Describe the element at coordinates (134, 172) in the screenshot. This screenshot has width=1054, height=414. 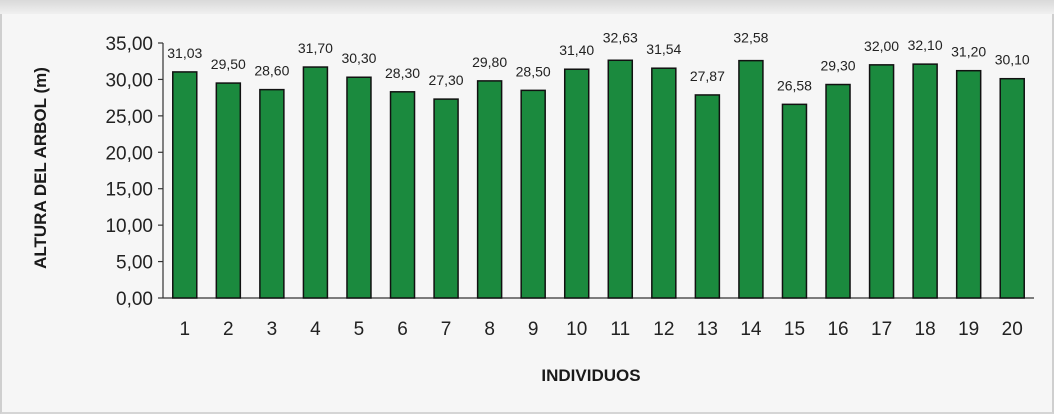
I see `y-axis: 0,00 5,00 10,00 15,00 20,00 25,00 30,00 35,00` at that location.